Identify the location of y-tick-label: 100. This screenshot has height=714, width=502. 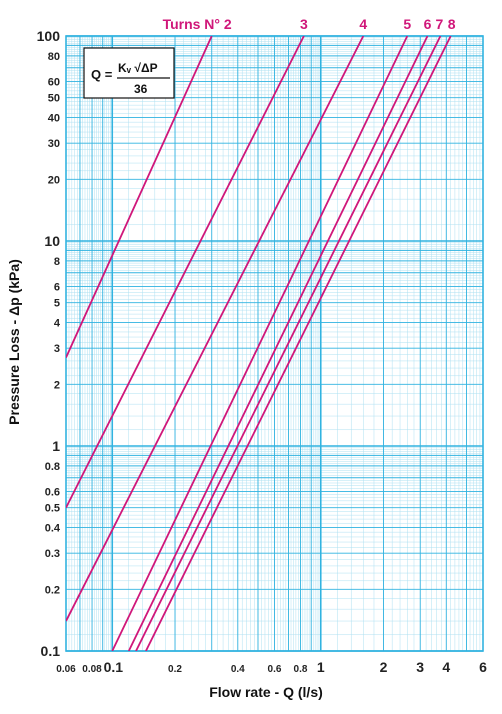
(49, 36).